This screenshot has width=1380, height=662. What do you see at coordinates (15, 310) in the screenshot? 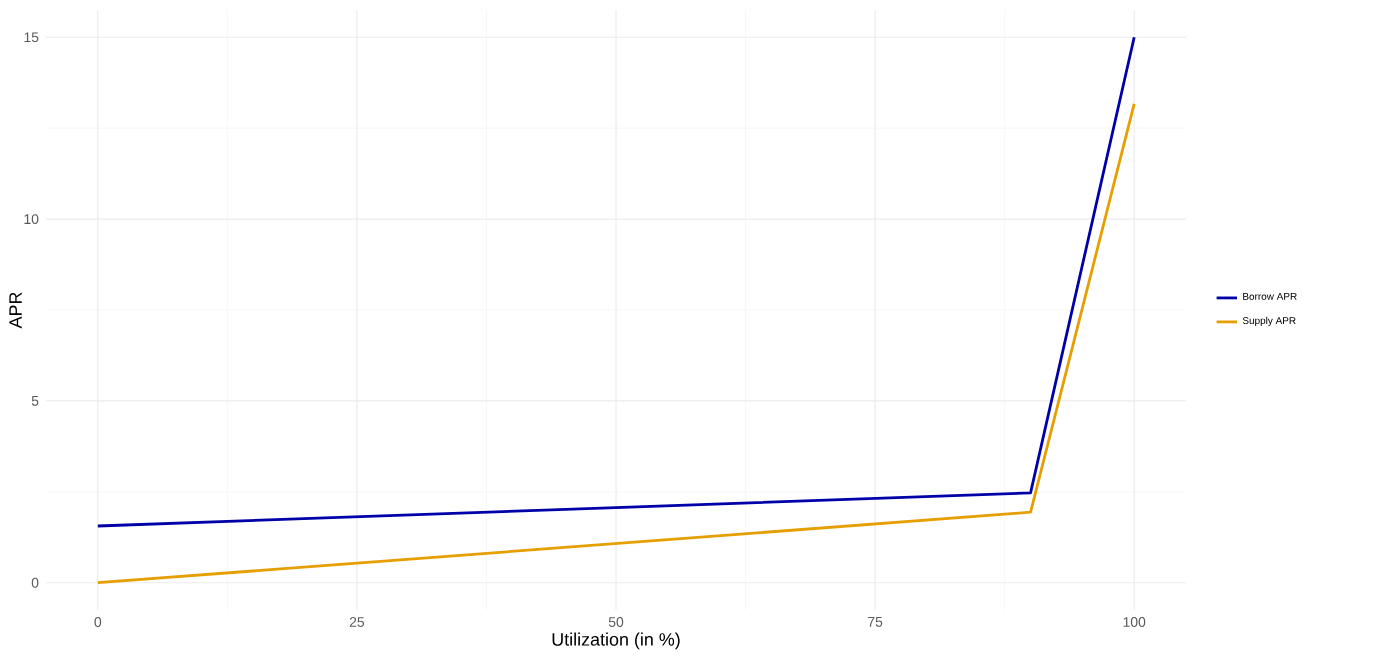
I see `y-axis-title: APR` at bounding box center [15, 310].